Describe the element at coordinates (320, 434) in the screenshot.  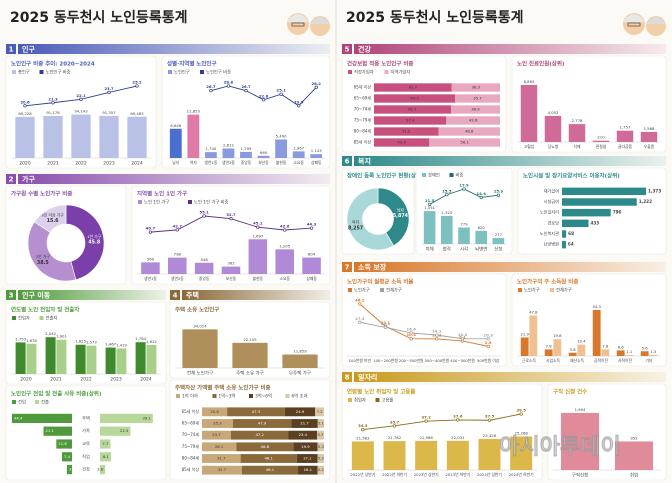
I see `value-label: 5.7` at that location.